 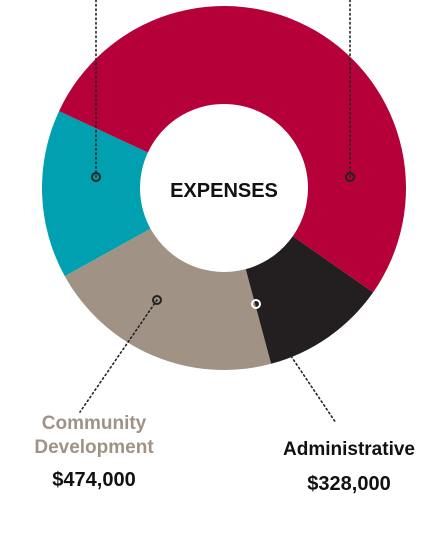 What do you see at coordinates (224, 191) in the screenshot?
I see `chart-center-title: EXPENSES` at bounding box center [224, 191].